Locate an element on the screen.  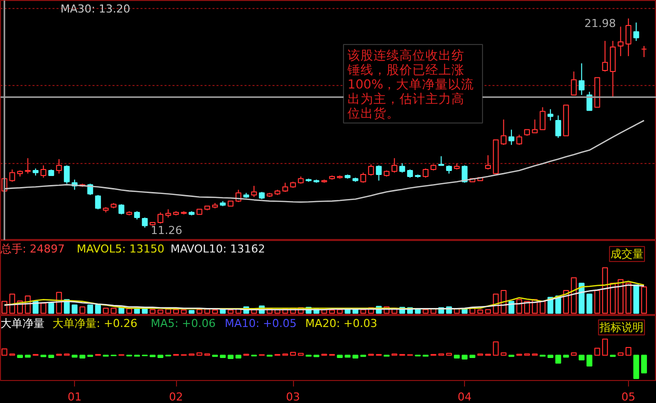
text: 总手: 24897 is located at coordinates (32, 249).